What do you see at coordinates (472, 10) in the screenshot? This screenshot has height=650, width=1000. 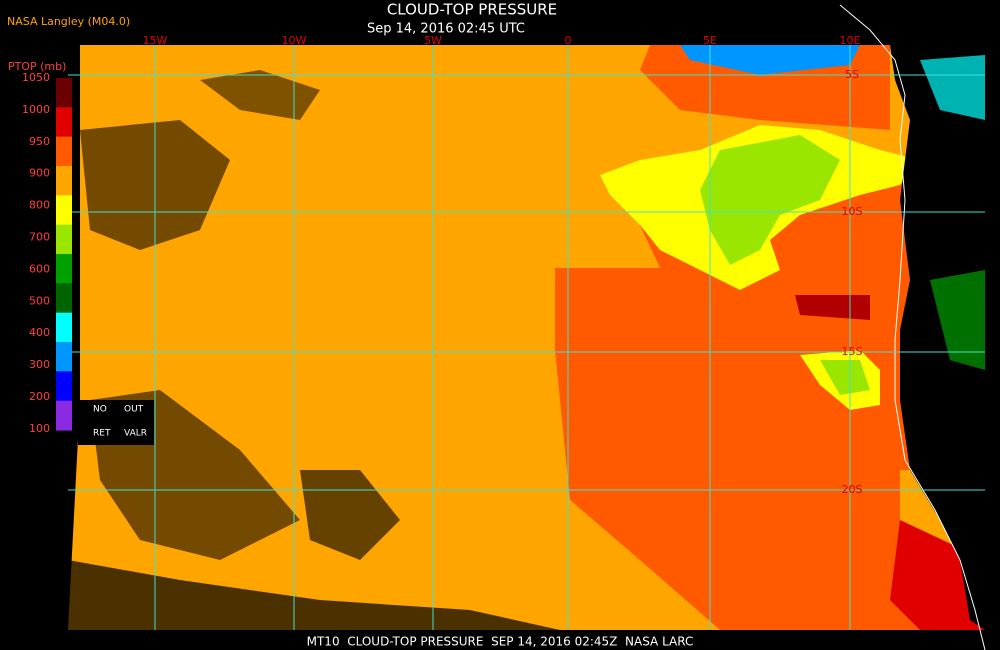 I see `title: CLOUD-TOP PRESSURE` at bounding box center [472, 10].